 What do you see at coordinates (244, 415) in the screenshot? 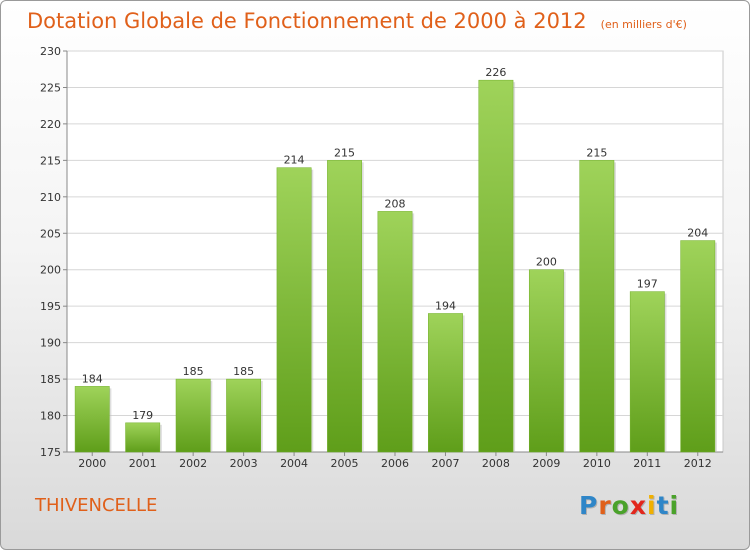
I see `bar-2003` at bounding box center [244, 415].